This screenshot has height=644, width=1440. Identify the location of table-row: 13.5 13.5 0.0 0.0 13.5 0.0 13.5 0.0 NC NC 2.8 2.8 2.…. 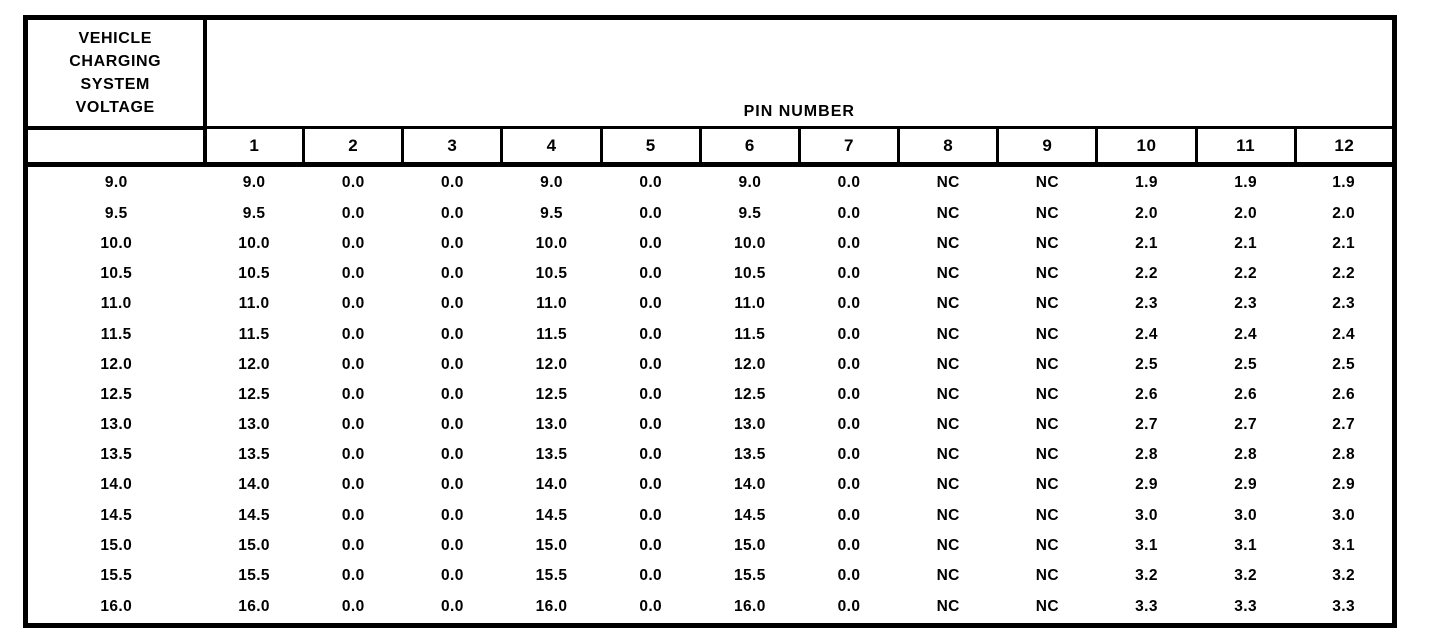
(710, 455).